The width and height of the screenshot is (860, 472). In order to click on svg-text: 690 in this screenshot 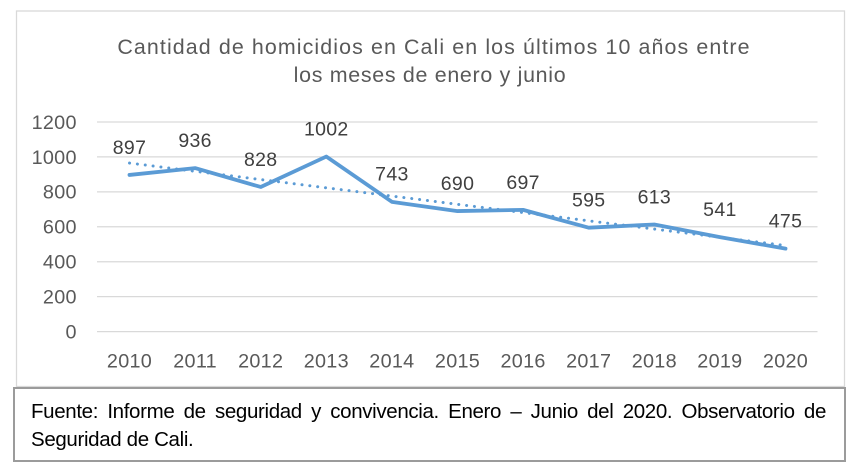, I will do `click(457, 184)`.